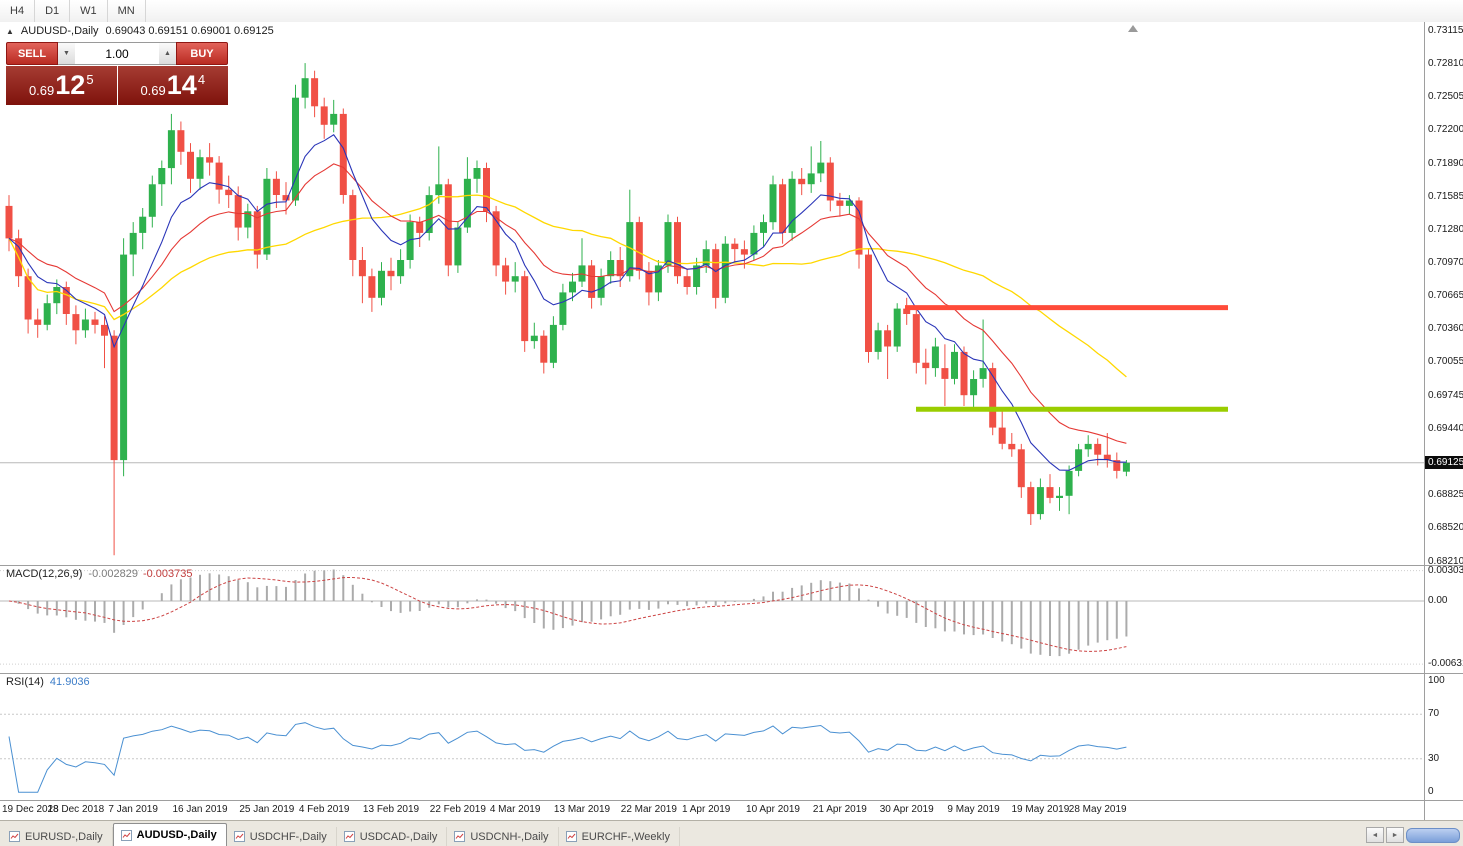 The image size is (1463, 846). I want to click on price-axis-label: 0.68210, so click(1445, 561).